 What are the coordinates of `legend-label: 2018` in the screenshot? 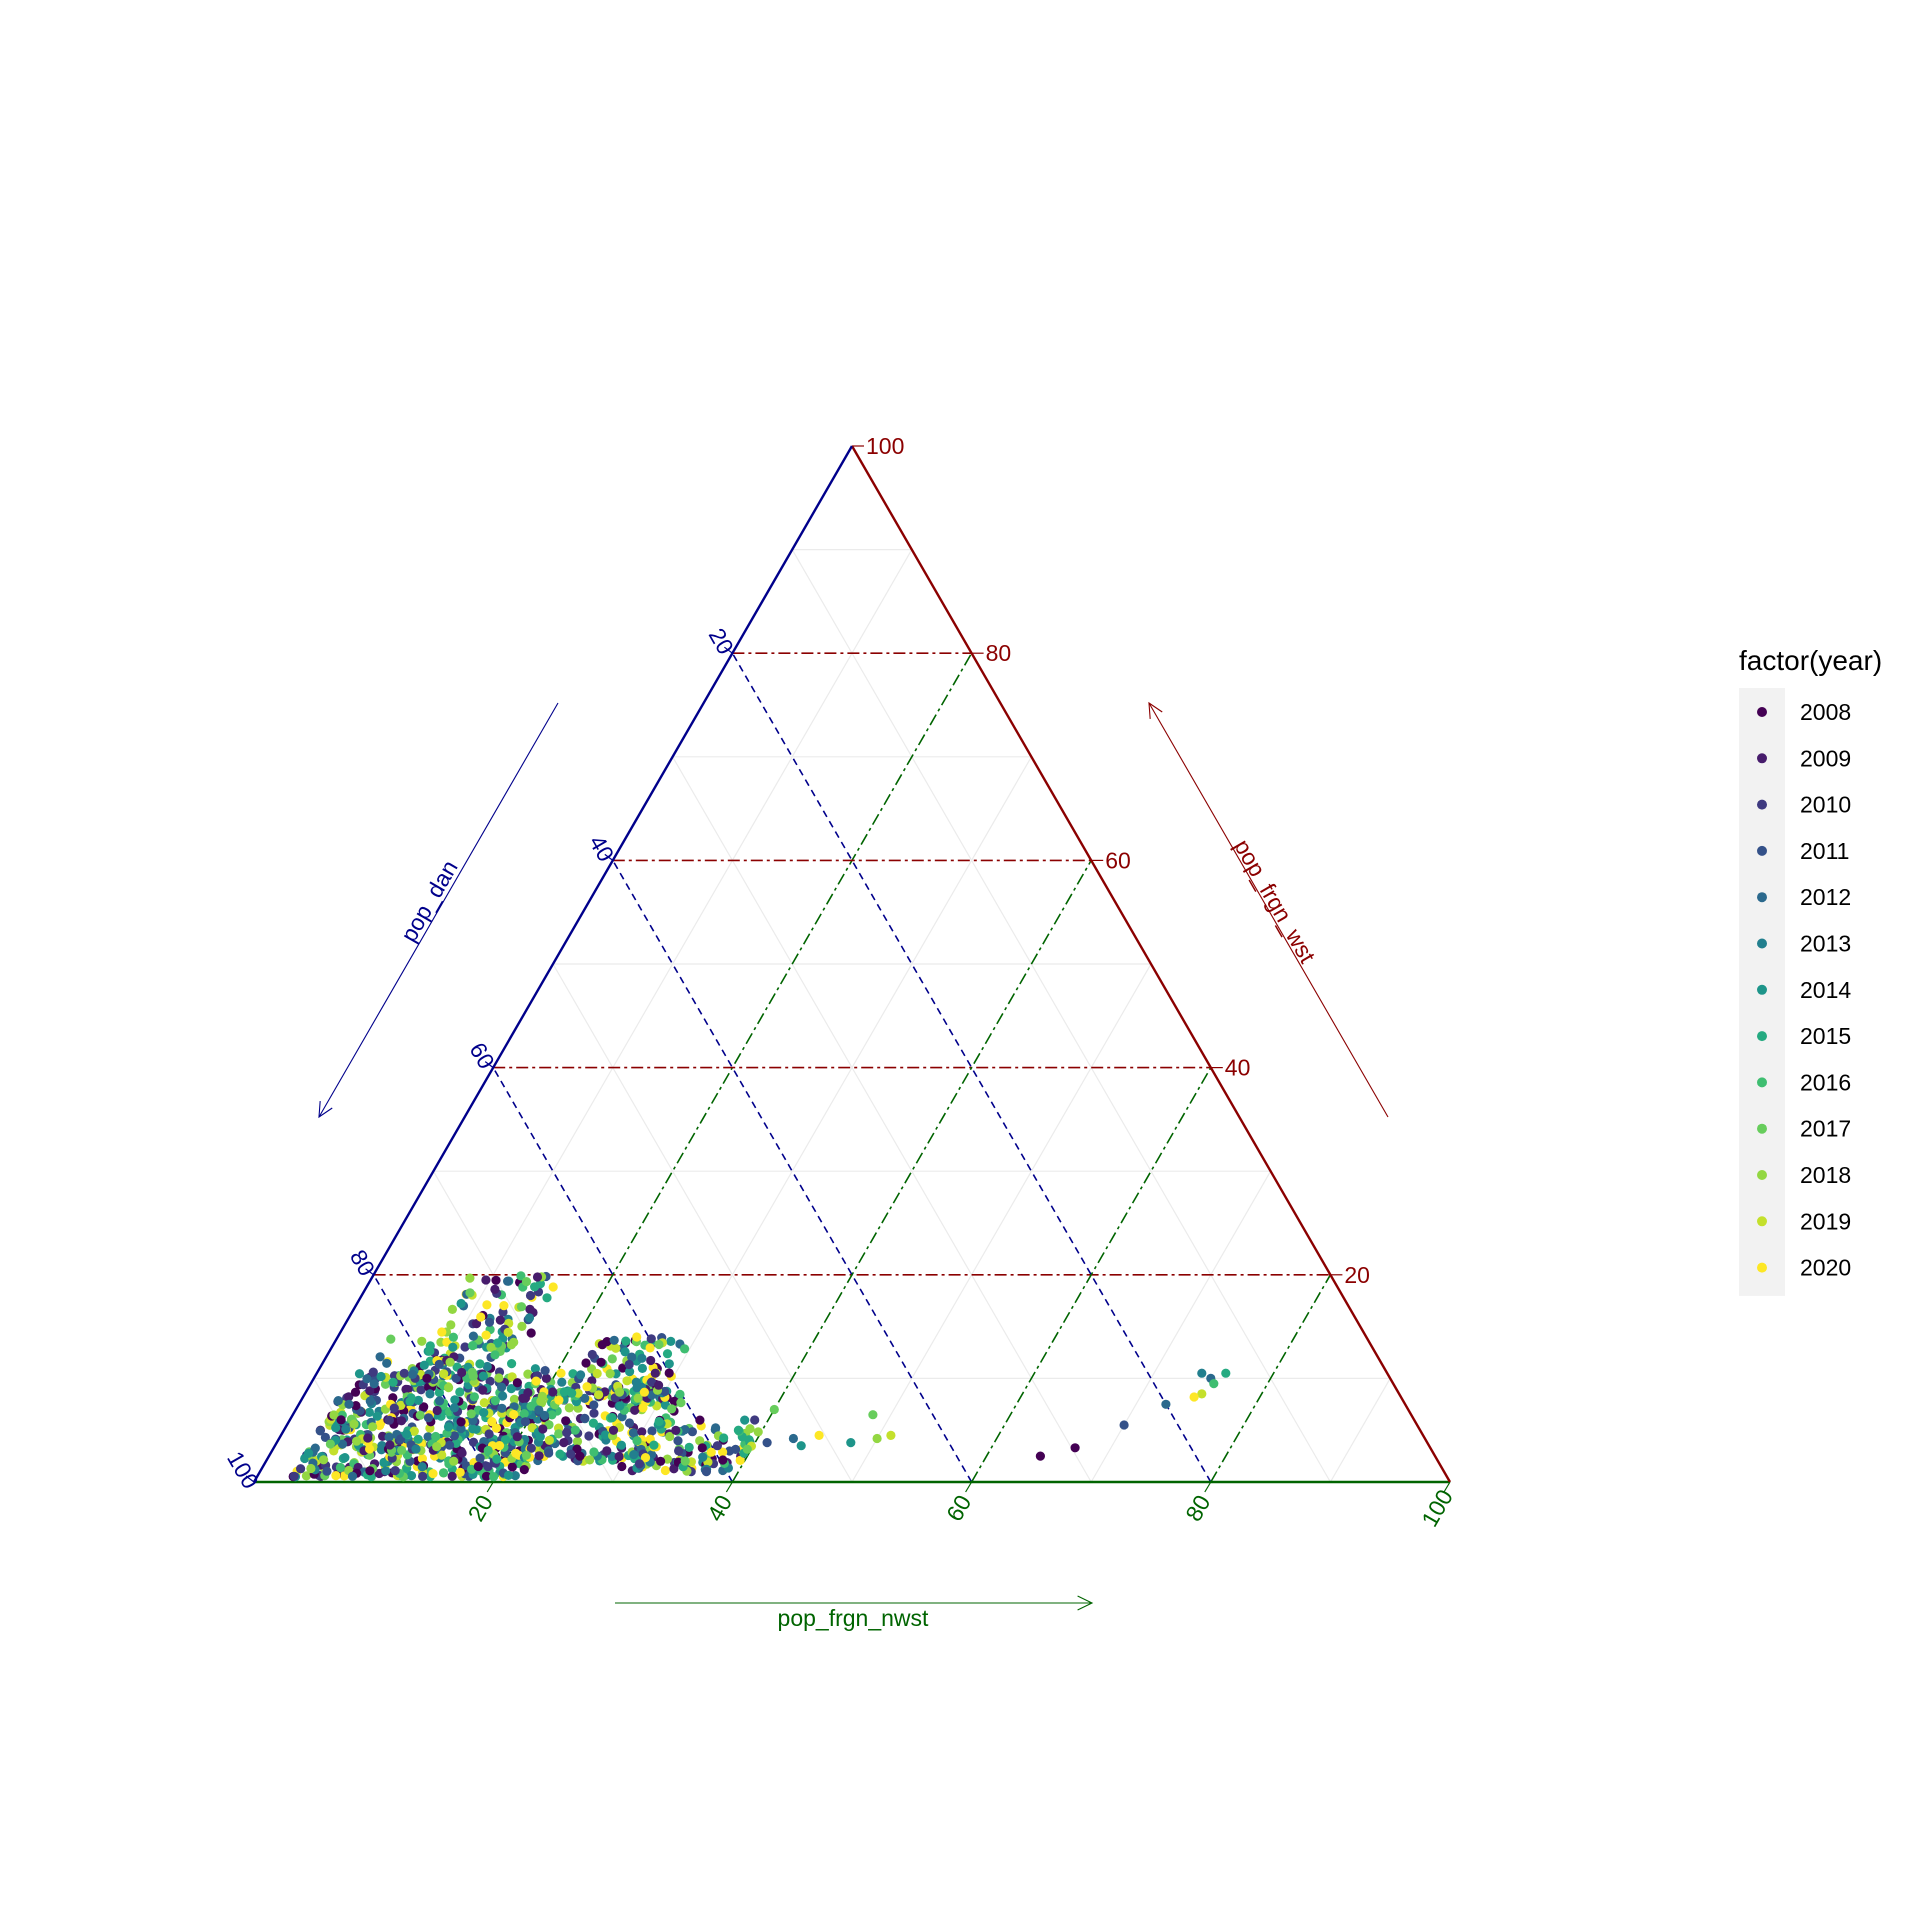 It's located at (1825, 1175).